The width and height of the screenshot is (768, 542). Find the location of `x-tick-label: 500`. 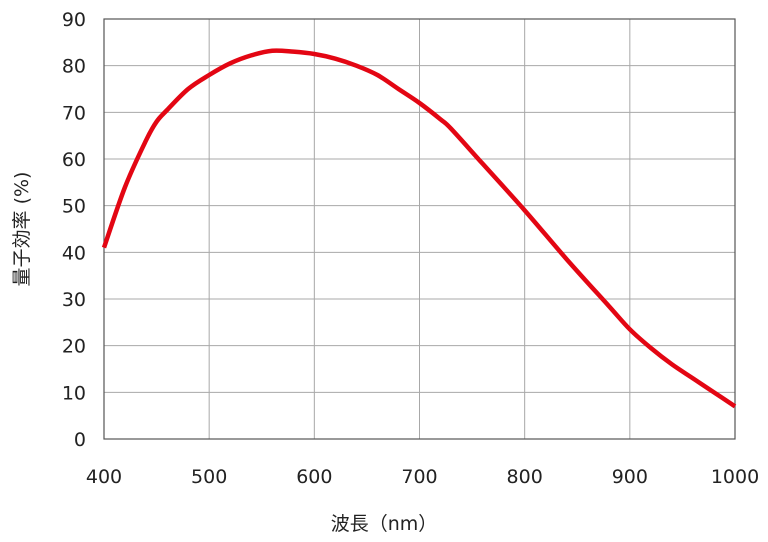

x-tick-label: 500 is located at coordinates (209, 477).